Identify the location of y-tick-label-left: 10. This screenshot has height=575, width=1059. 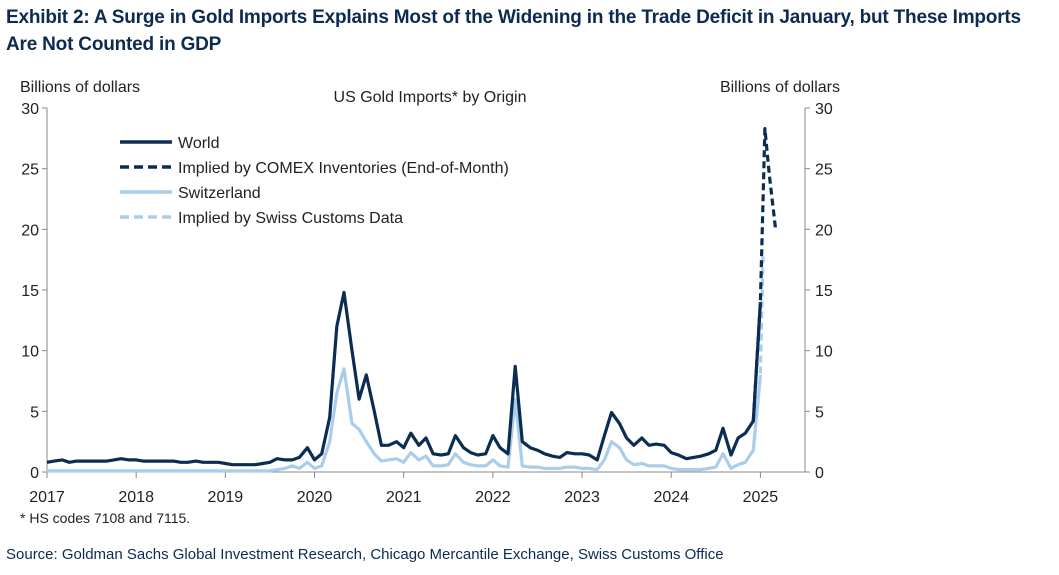
(30, 352).